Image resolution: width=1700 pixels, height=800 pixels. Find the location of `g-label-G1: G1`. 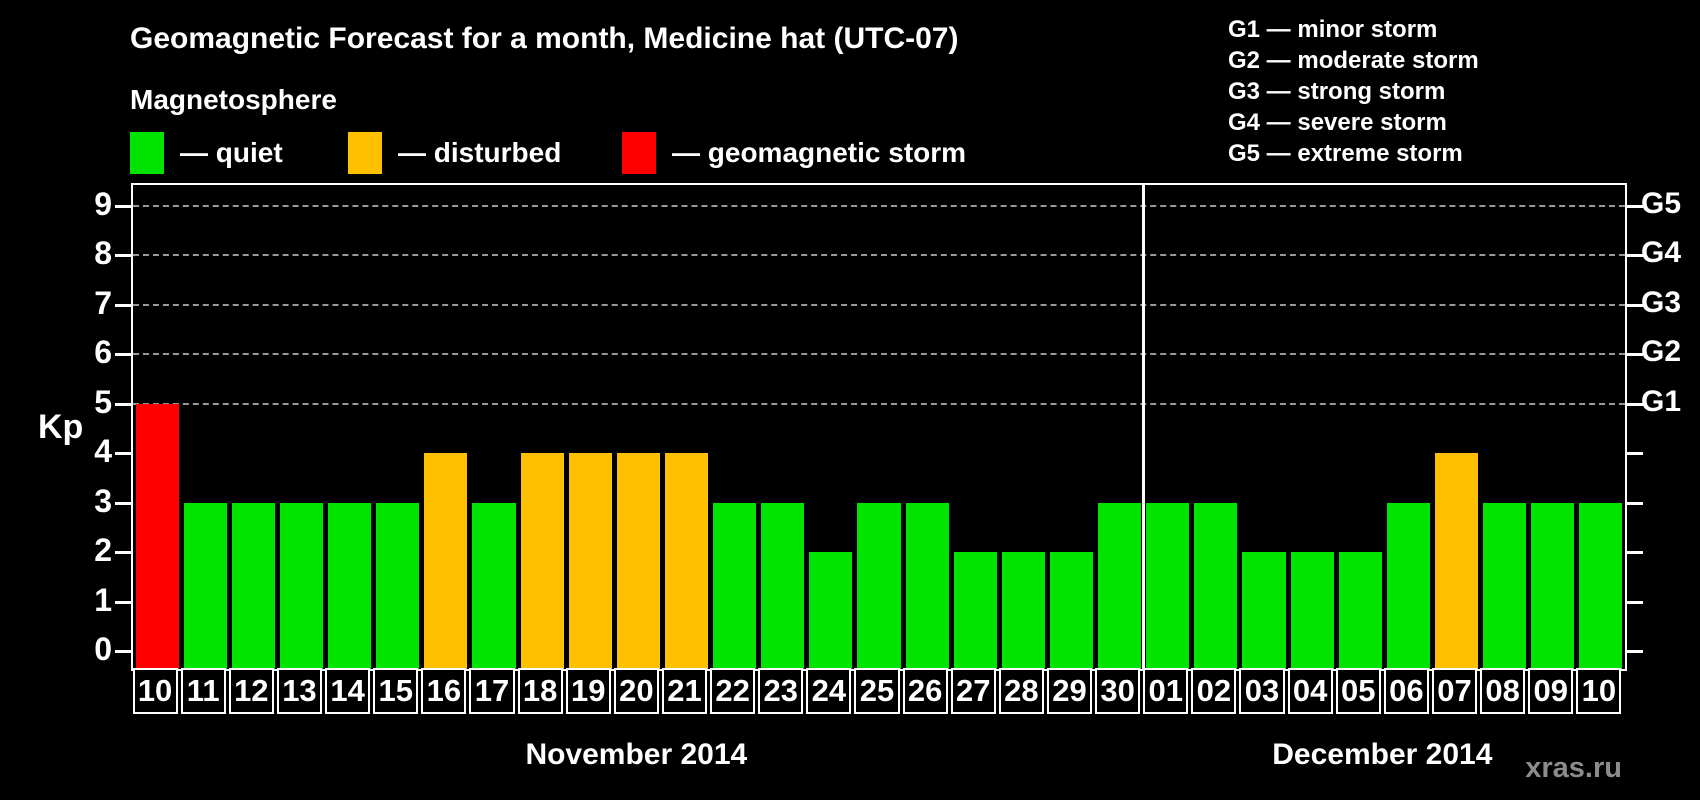

g-label-G1: G1 is located at coordinates (1661, 401).